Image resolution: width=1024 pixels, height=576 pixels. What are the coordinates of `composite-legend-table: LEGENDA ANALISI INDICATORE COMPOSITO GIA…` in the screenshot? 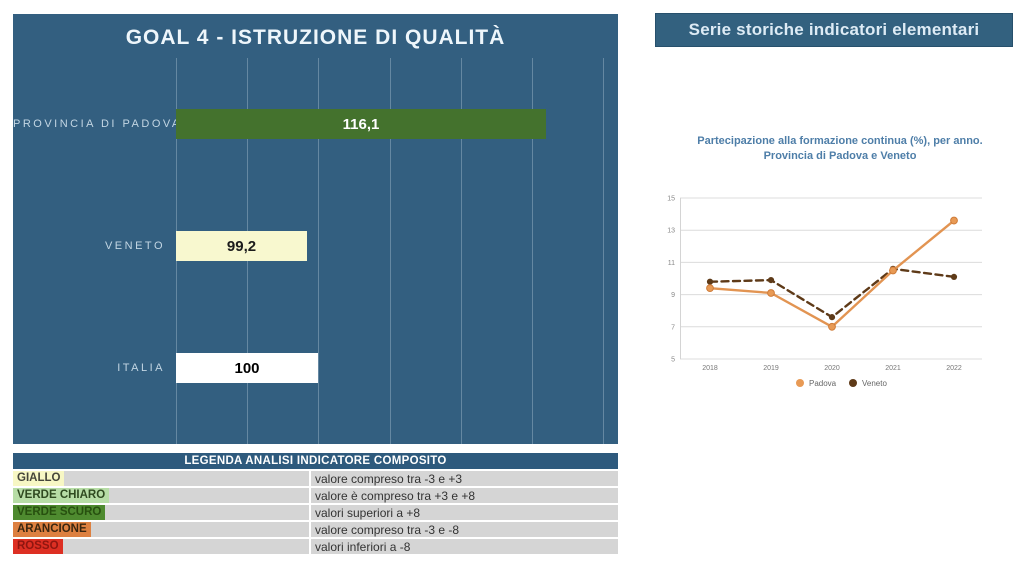 It's located at (315, 503).